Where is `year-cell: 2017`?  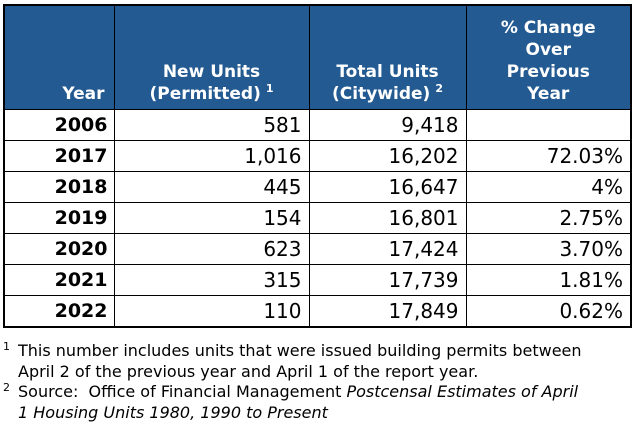 year-cell: 2017 is located at coordinates (59, 155).